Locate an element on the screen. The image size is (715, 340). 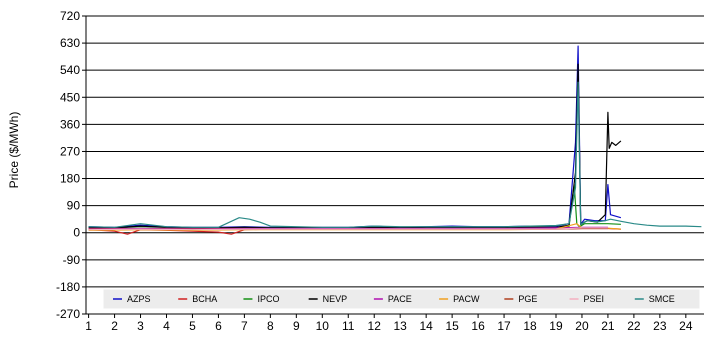
x-tick-label: 19 is located at coordinates (556, 326).